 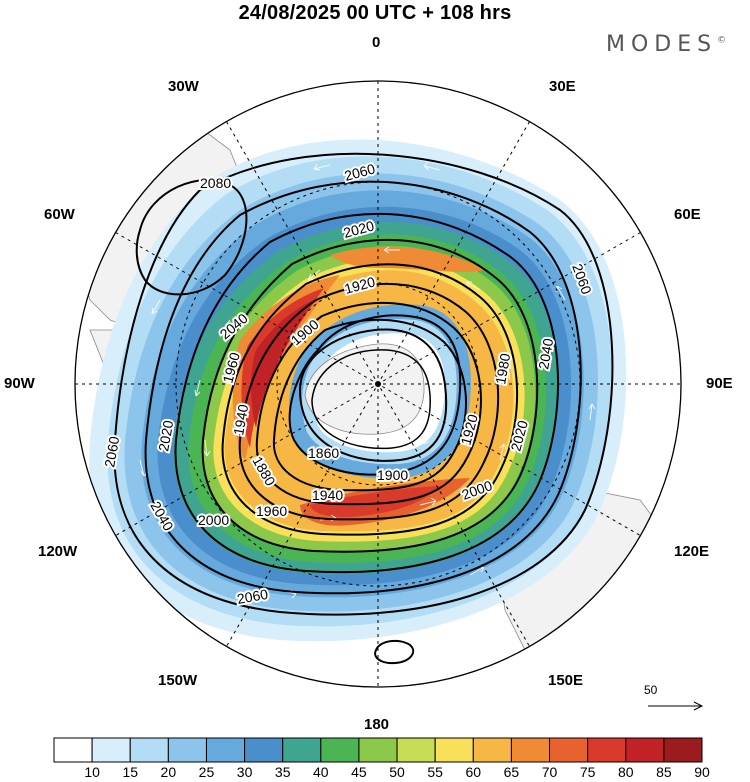 What do you see at coordinates (692, 551) in the screenshot?
I see `lon-label-120e: 120E` at bounding box center [692, 551].